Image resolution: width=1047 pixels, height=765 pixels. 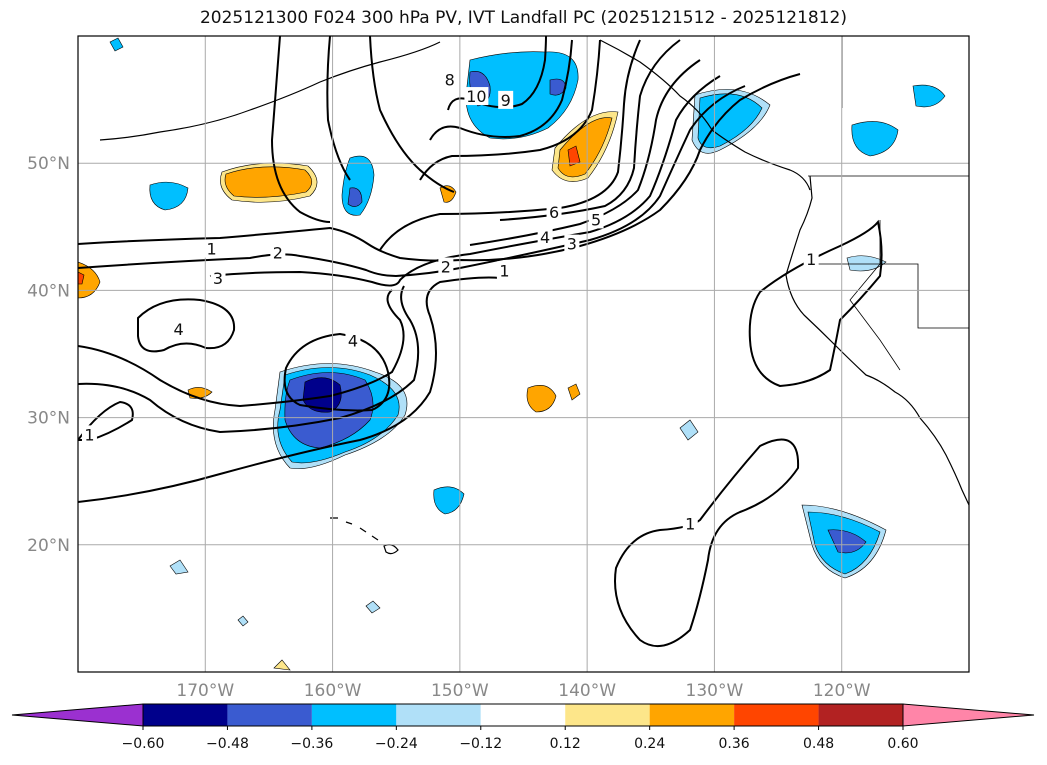 What do you see at coordinates (48, 546) in the screenshot?
I see `lat-tick-label: 20°N` at bounding box center [48, 546].